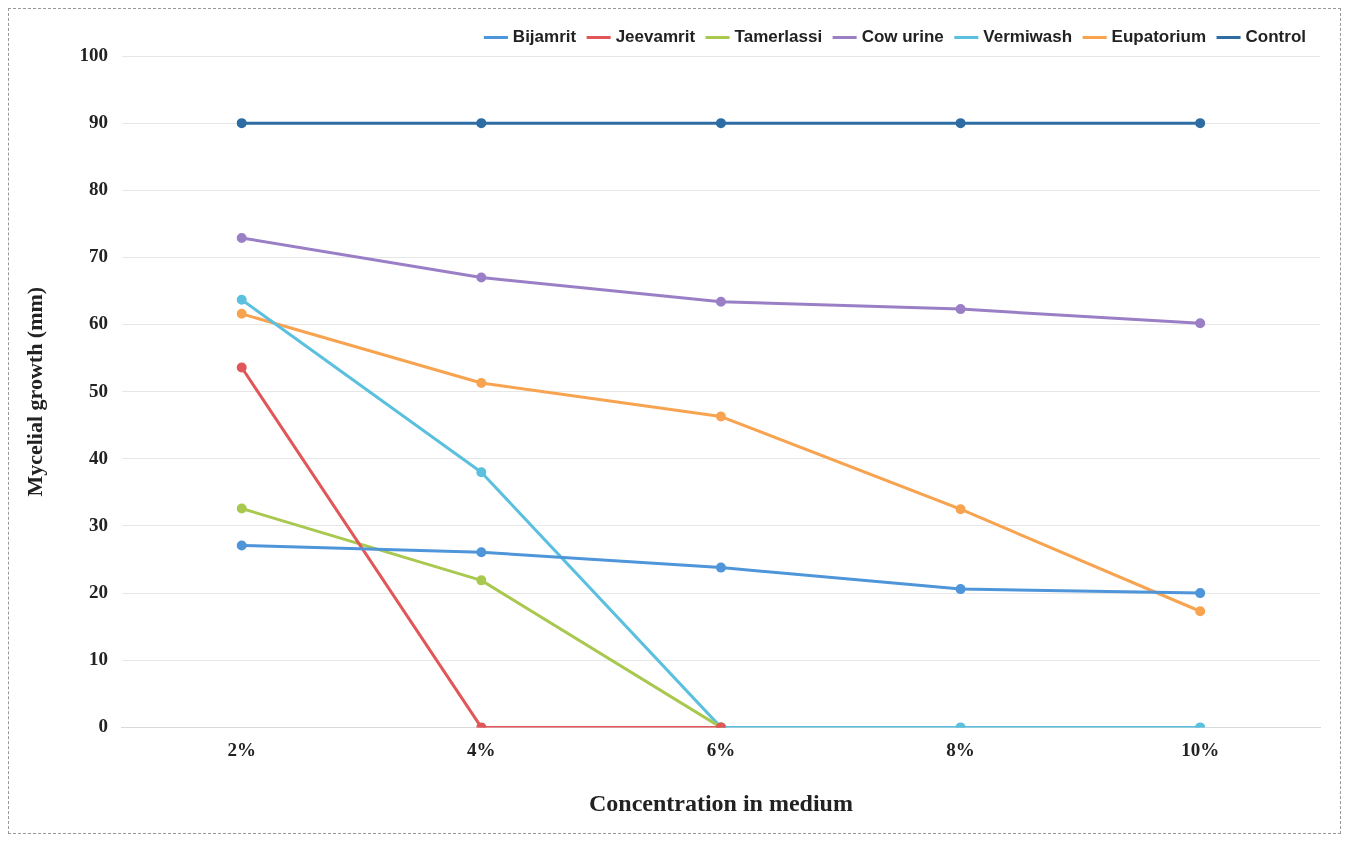 The width and height of the screenshot is (1349, 842). What do you see at coordinates (544, 37) in the screenshot?
I see `legend-label: Bijamrit` at bounding box center [544, 37].